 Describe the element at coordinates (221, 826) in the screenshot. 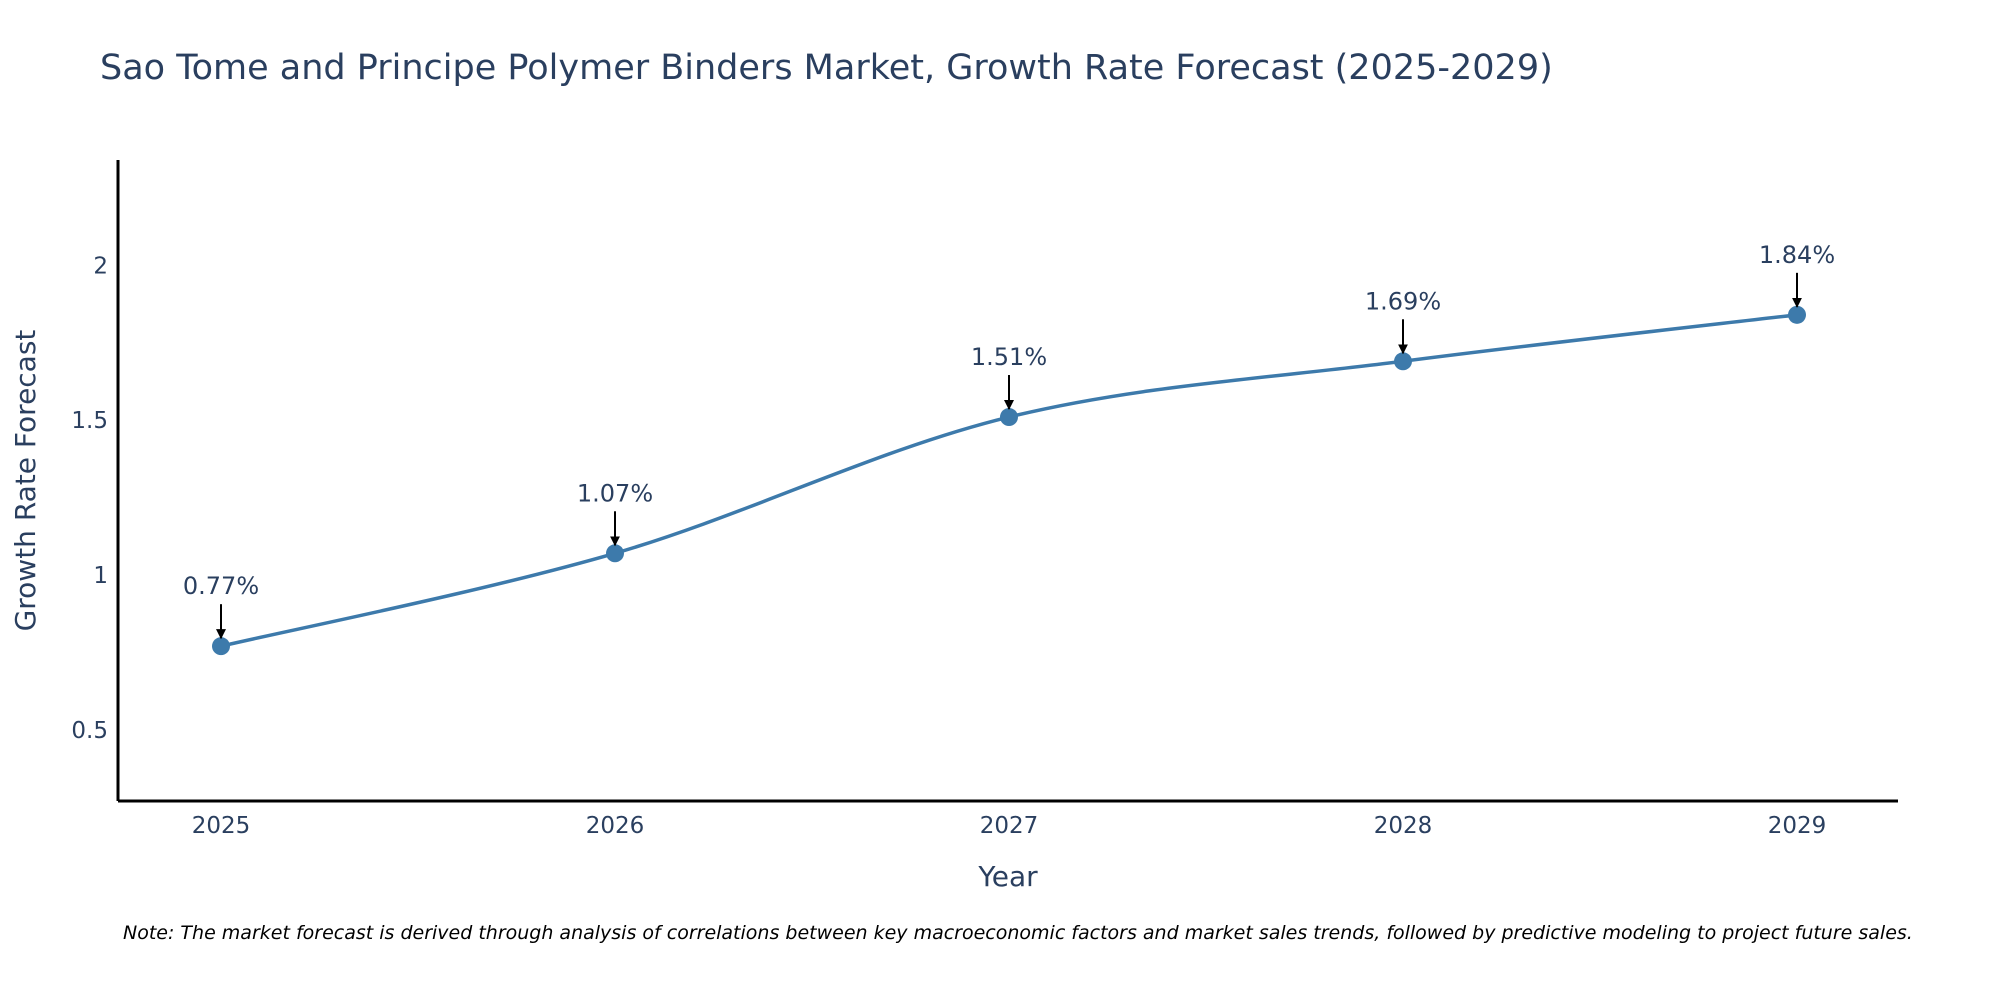

I see `x-tick-label: 2025` at that location.